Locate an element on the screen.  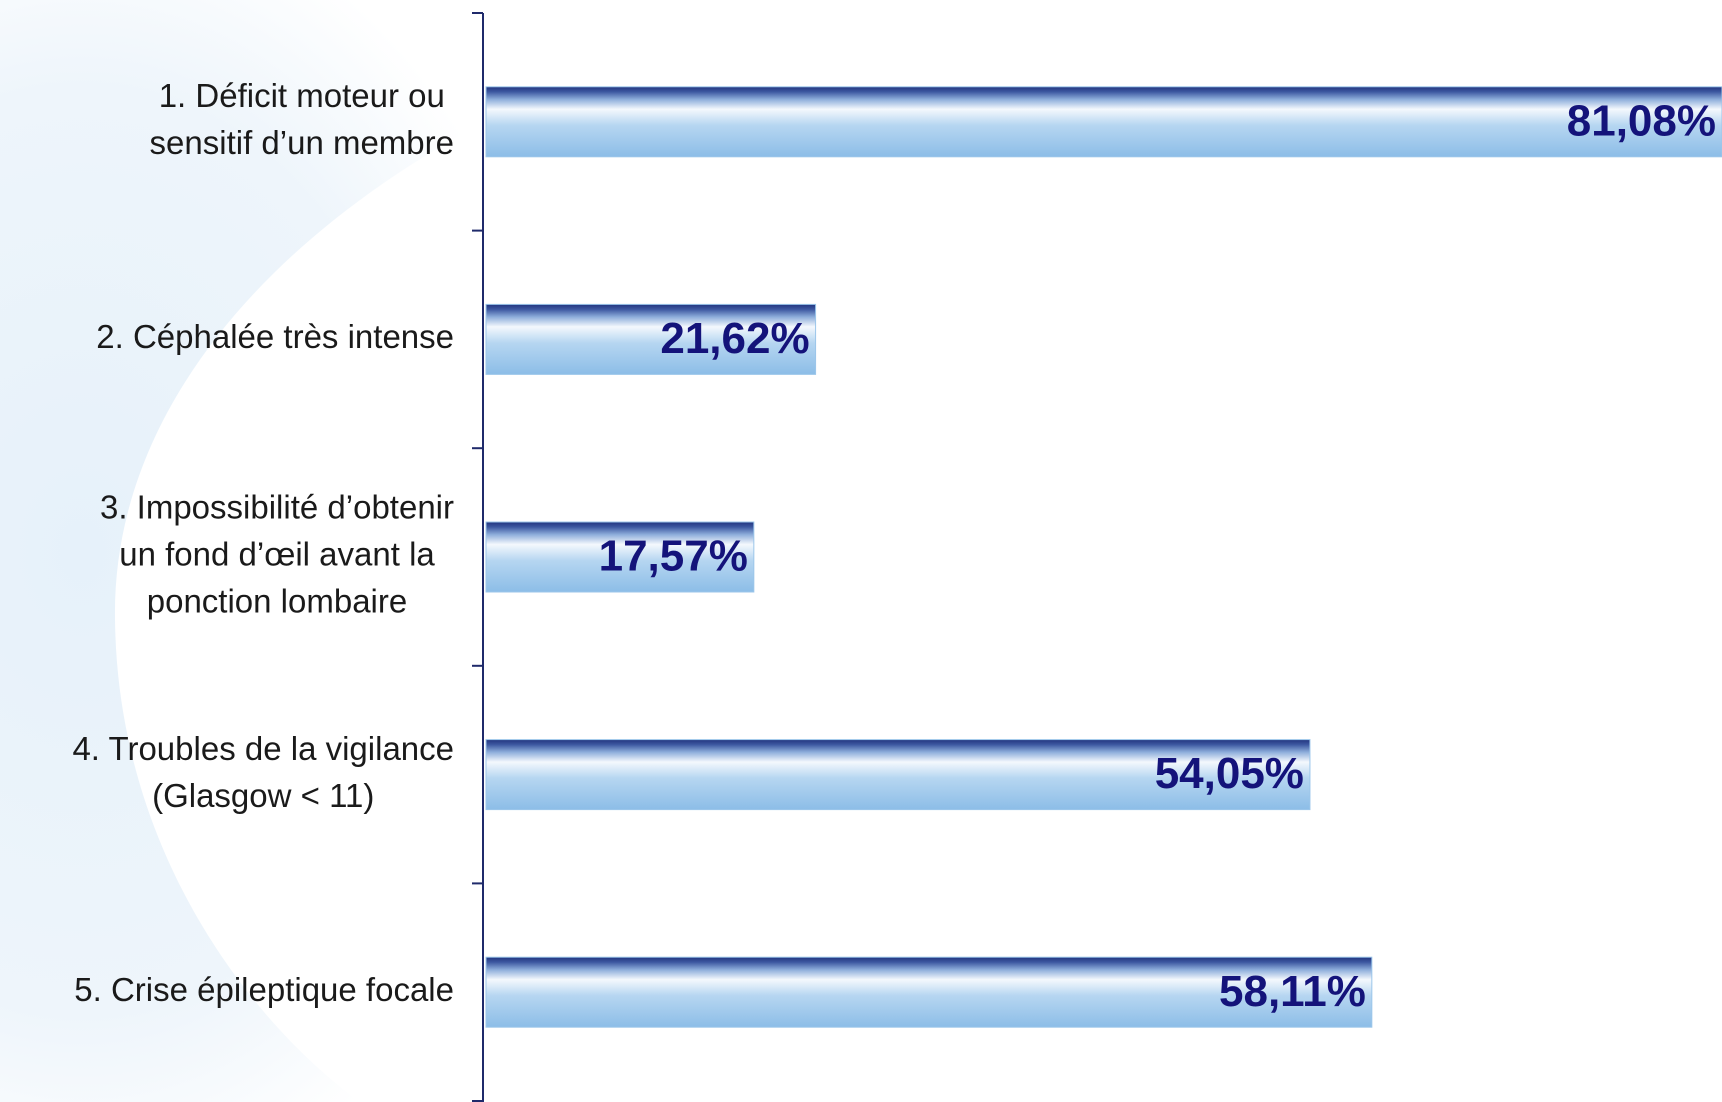
value-label: 17,57% is located at coordinates (673, 556).